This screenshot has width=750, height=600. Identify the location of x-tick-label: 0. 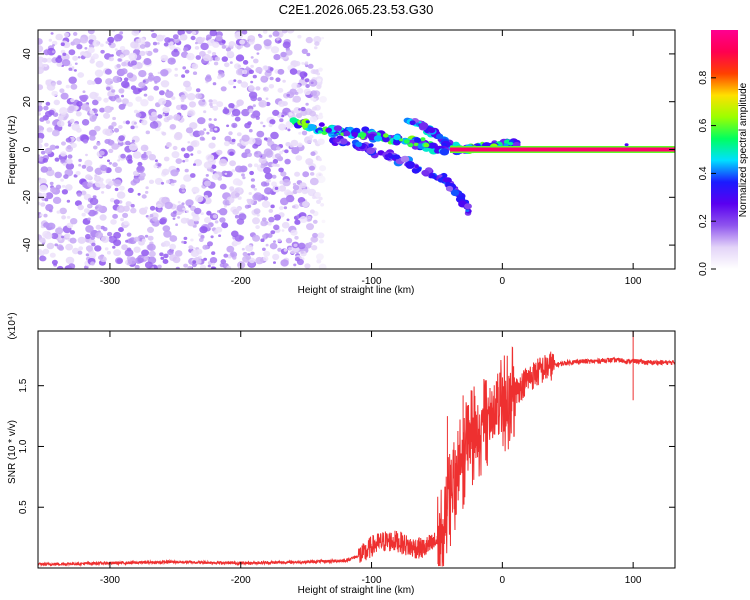
(503, 281).